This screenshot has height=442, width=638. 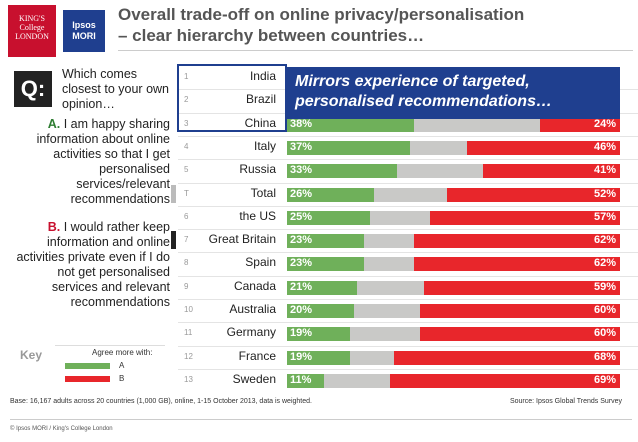 I want to click on key-label-a: A, so click(x=122, y=365).